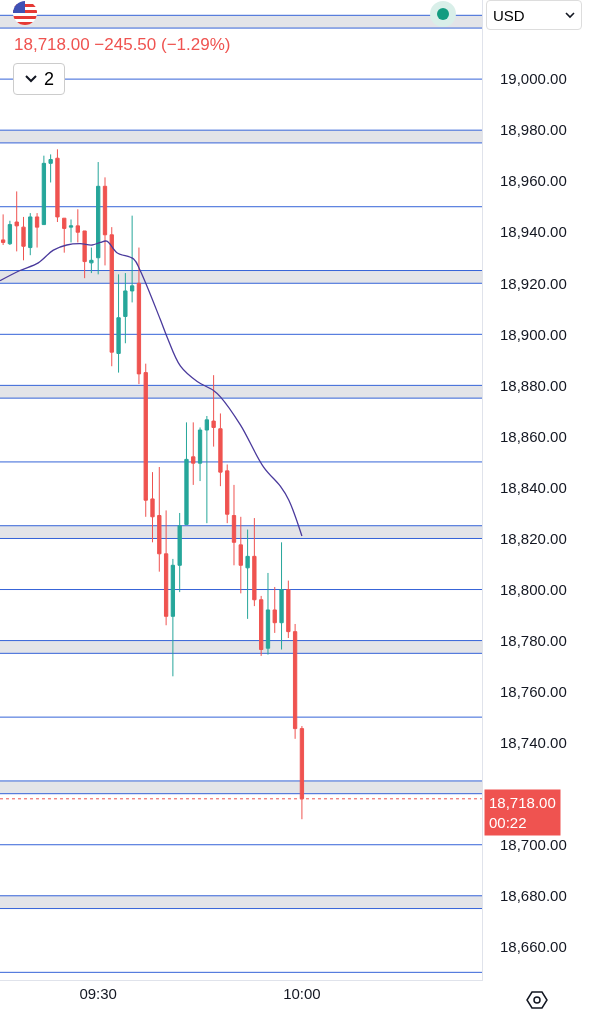  Describe the element at coordinates (509, 15) in the screenshot. I see `text: USD` at that location.